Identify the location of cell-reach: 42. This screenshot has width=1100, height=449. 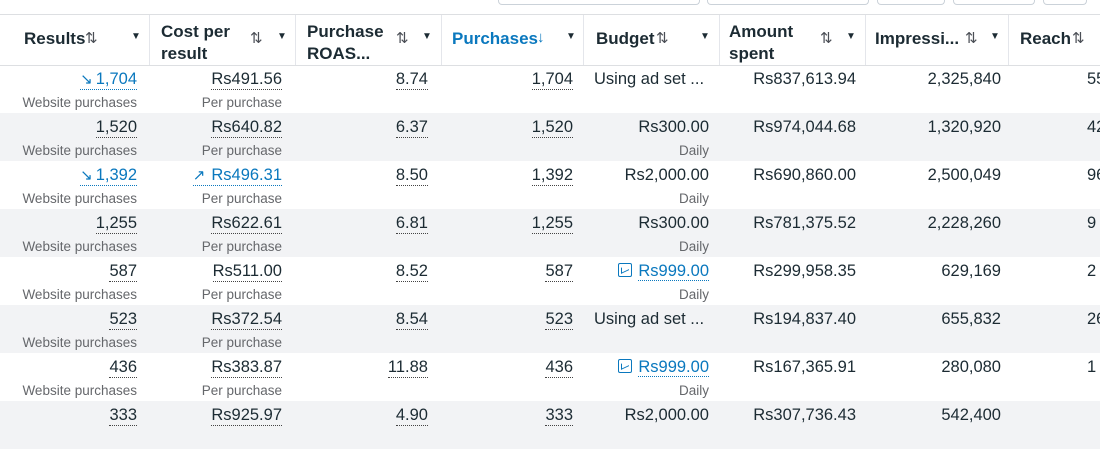
(1054, 137).